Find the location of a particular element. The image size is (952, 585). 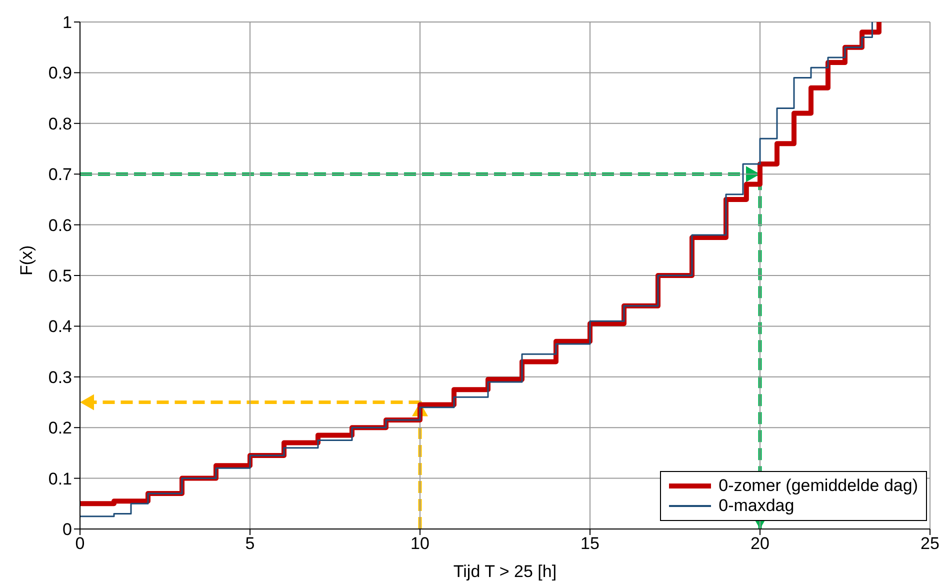

x-tick-label: 10 is located at coordinates (420, 544).